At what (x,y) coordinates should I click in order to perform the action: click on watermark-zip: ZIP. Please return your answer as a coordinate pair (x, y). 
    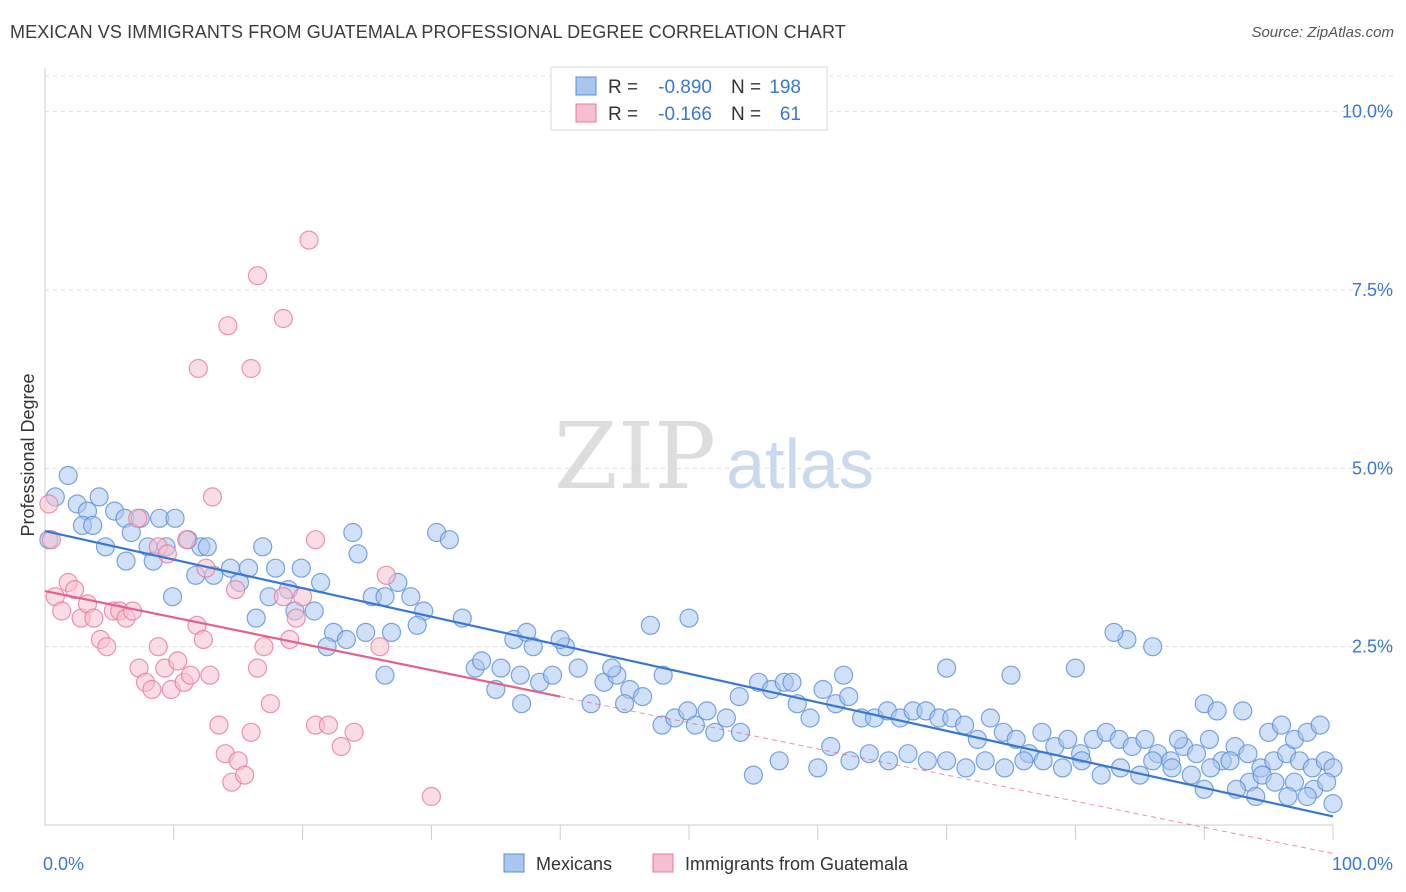
    Looking at the image, I should click on (635, 456).